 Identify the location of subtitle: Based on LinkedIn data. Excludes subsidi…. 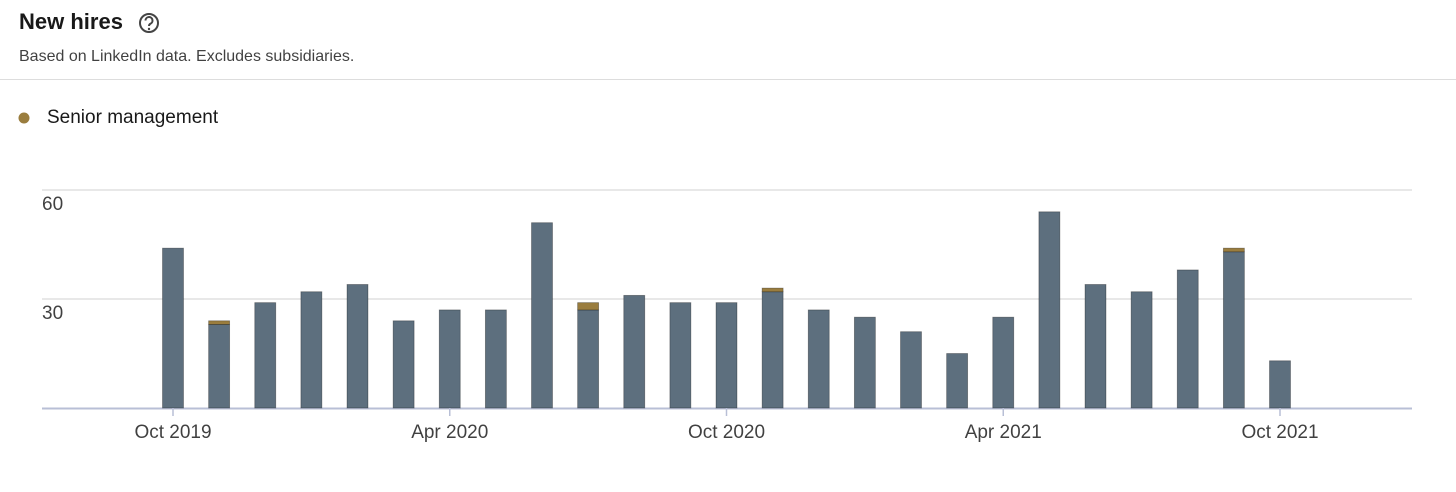
(186, 56).